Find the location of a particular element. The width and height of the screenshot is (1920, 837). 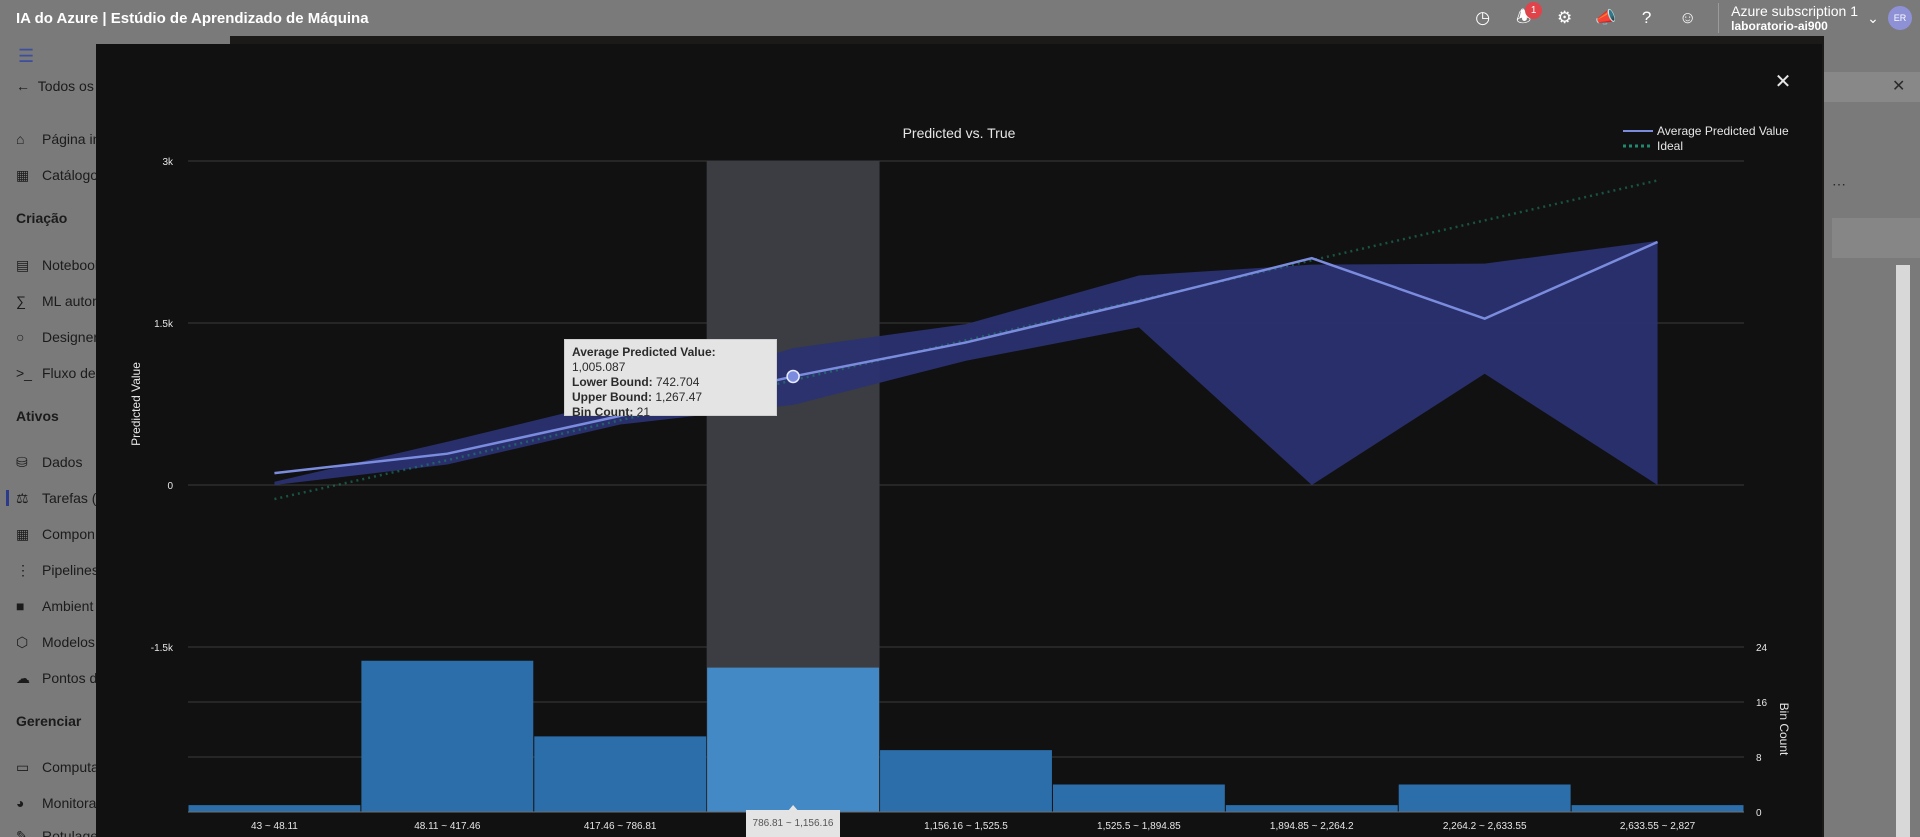

background-scrollbar is located at coordinates (1903, 551).